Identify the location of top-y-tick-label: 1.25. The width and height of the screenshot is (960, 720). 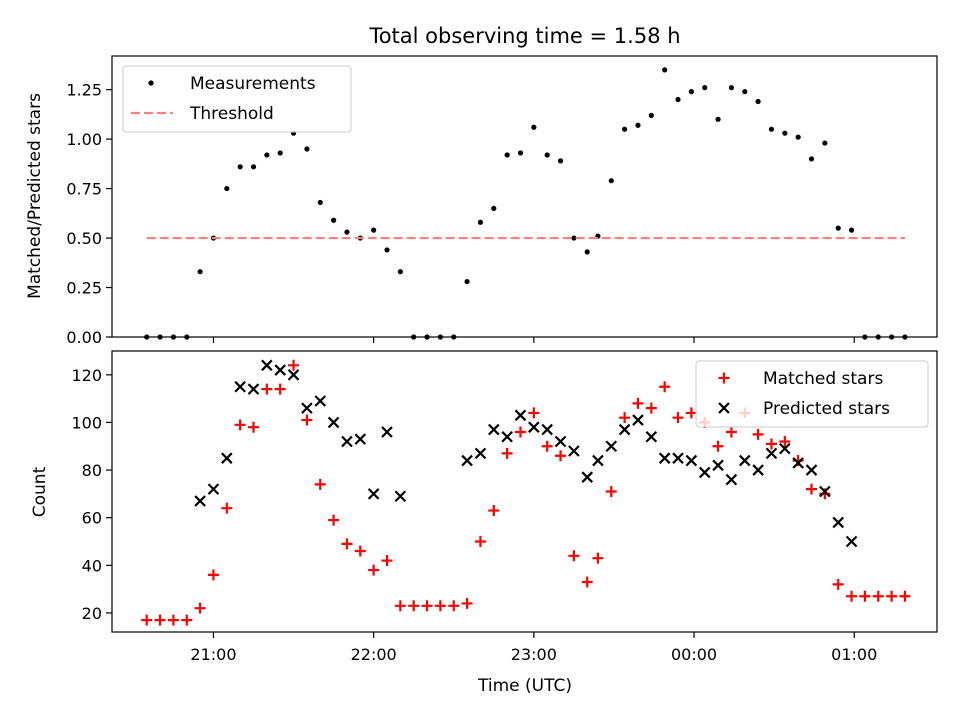
(84, 90).